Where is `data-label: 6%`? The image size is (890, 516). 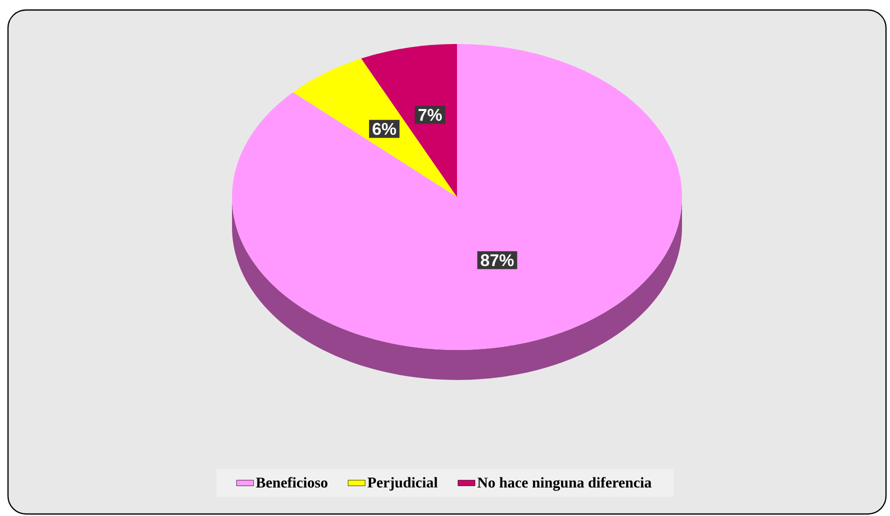
data-label: 6% is located at coordinates (384, 128).